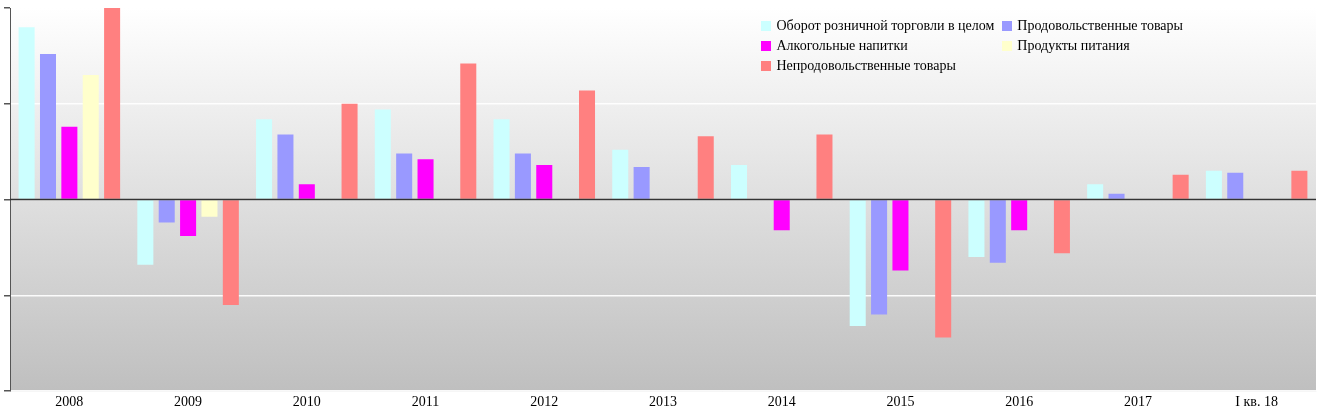 The height and width of the screenshot is (414, 1318). What do you see at coordinates (842, 46) in the screenshot?
I see `legend-label: Алкогольные напитки` at bounding box center [842, 46].